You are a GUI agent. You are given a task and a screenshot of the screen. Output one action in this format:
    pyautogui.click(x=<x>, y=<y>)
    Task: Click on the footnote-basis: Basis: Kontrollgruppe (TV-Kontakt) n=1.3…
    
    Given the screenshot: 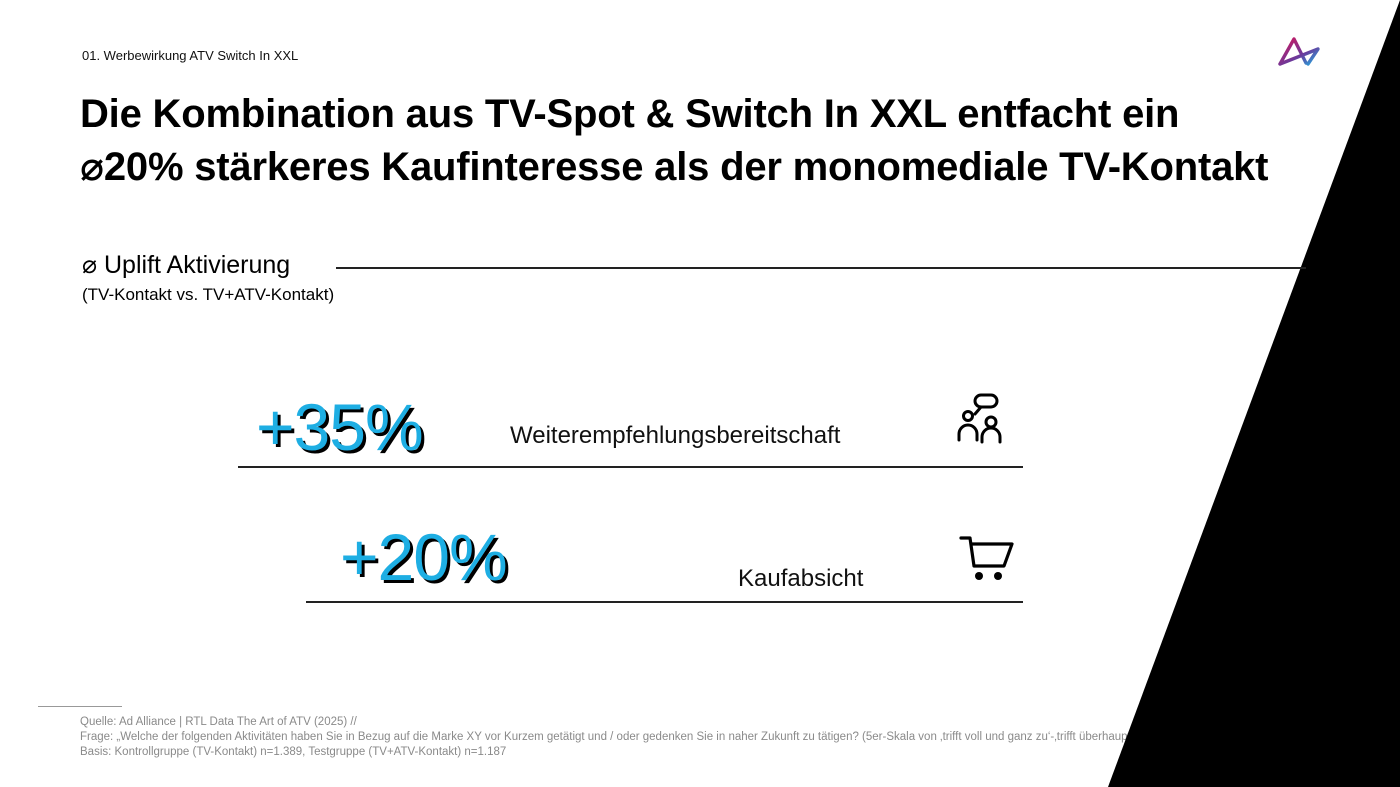 What is the action you would take?
    pyautogui.click(x=293, y=752)
    